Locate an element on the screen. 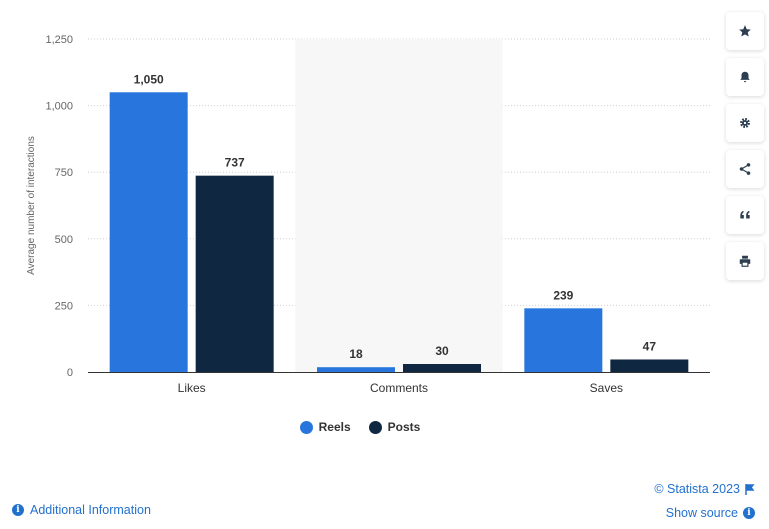 This screenshot has height=529, width=769. data-label: 737 is located at coordinates (235, 163).